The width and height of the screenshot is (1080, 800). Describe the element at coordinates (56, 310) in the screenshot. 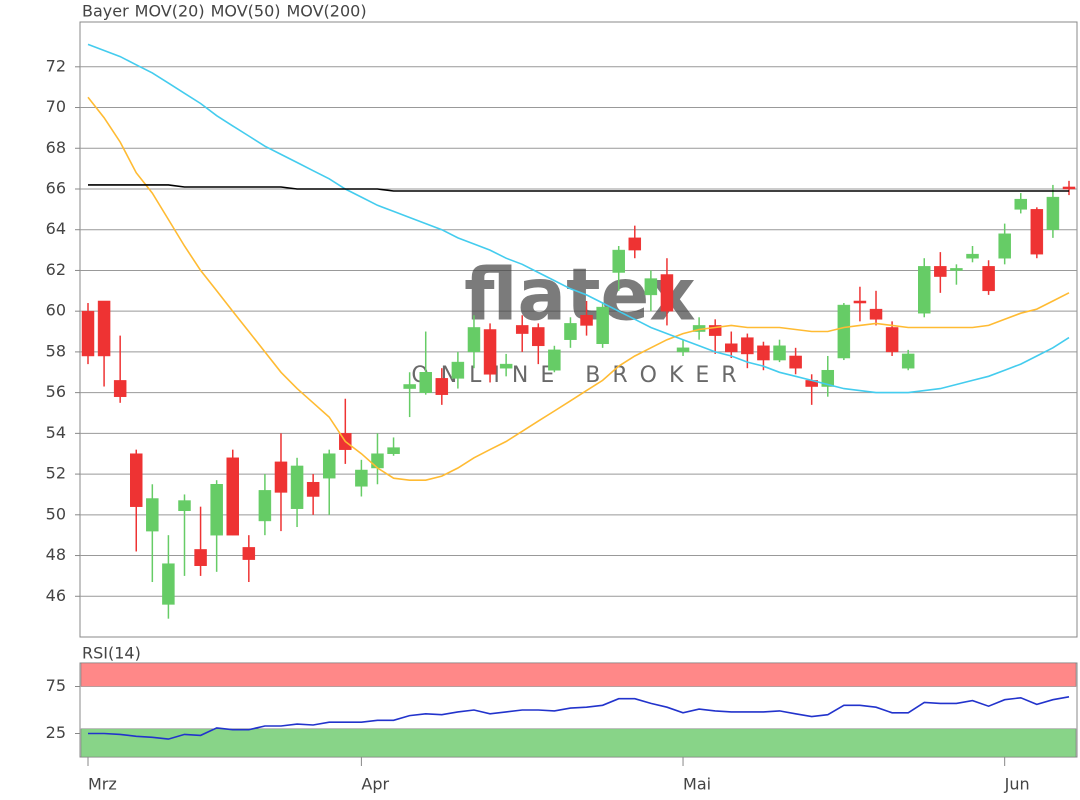

I see `y-tick-label: 60` at that location.